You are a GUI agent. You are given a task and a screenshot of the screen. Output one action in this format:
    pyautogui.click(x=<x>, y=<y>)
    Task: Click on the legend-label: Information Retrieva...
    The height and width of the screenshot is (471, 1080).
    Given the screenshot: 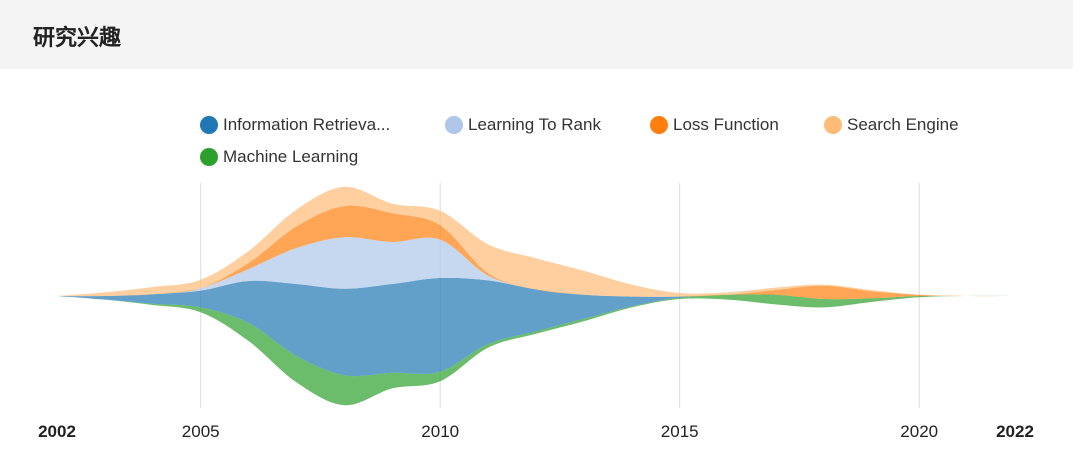 What is the action you would take?
    pyautogui.click(x=307, y=124)
    